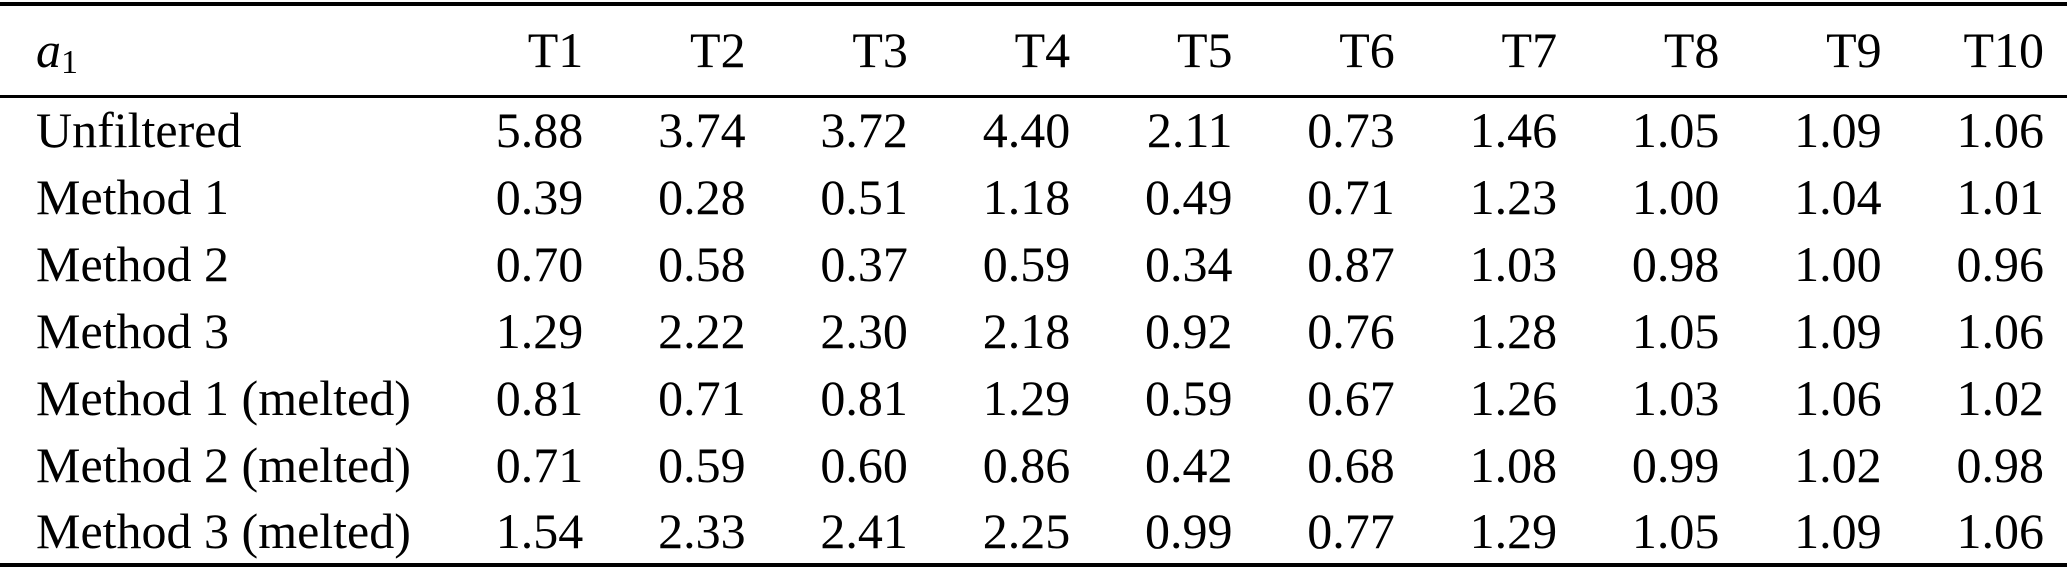  I want to click on value-cell: 0.28, so click(702, 196).